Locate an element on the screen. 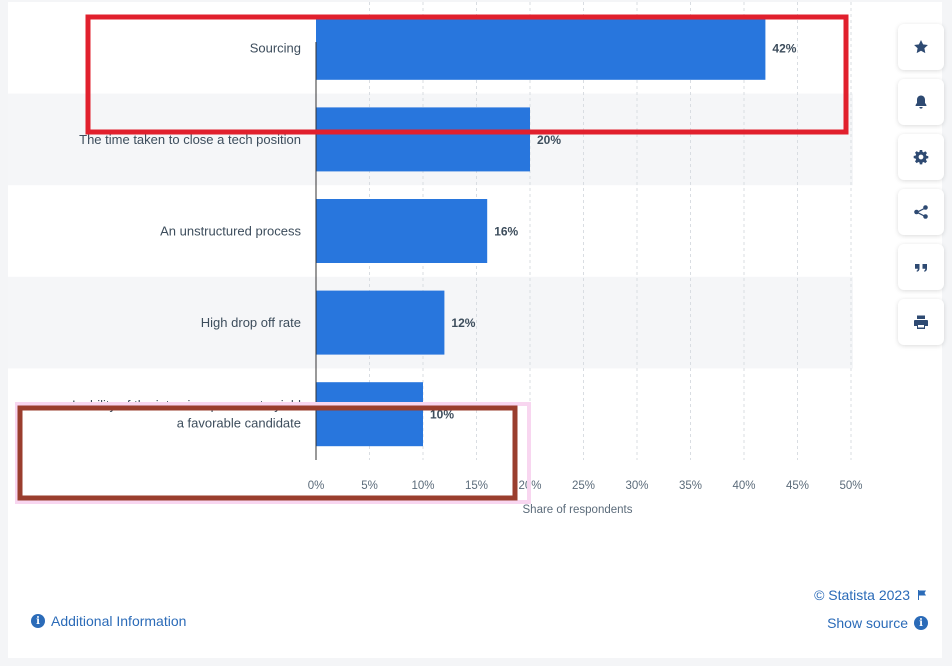 The width and height of the screenshot is (952, 666). print-button is located at coordinates (921, 322).